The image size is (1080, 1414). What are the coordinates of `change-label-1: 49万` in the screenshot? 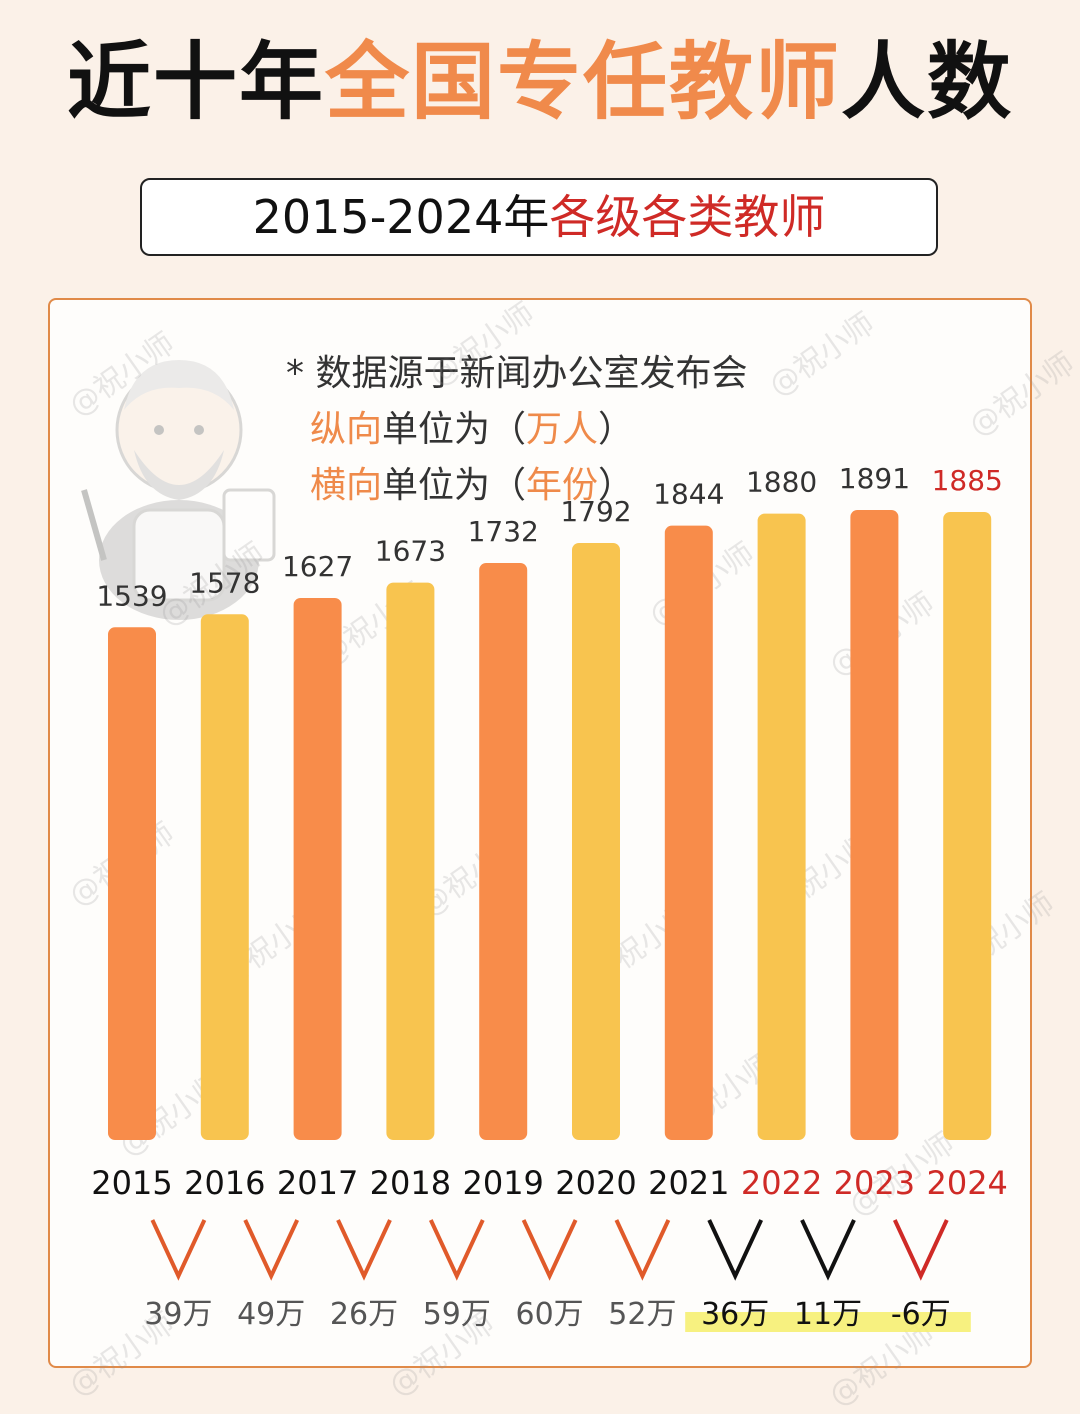 It's located at (271, 1314).